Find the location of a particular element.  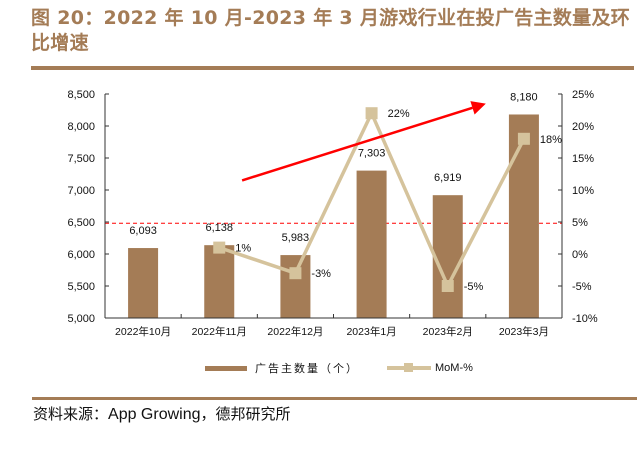

legend-item-bar: 广告主数量（个） is located at coordinates (282, 368).